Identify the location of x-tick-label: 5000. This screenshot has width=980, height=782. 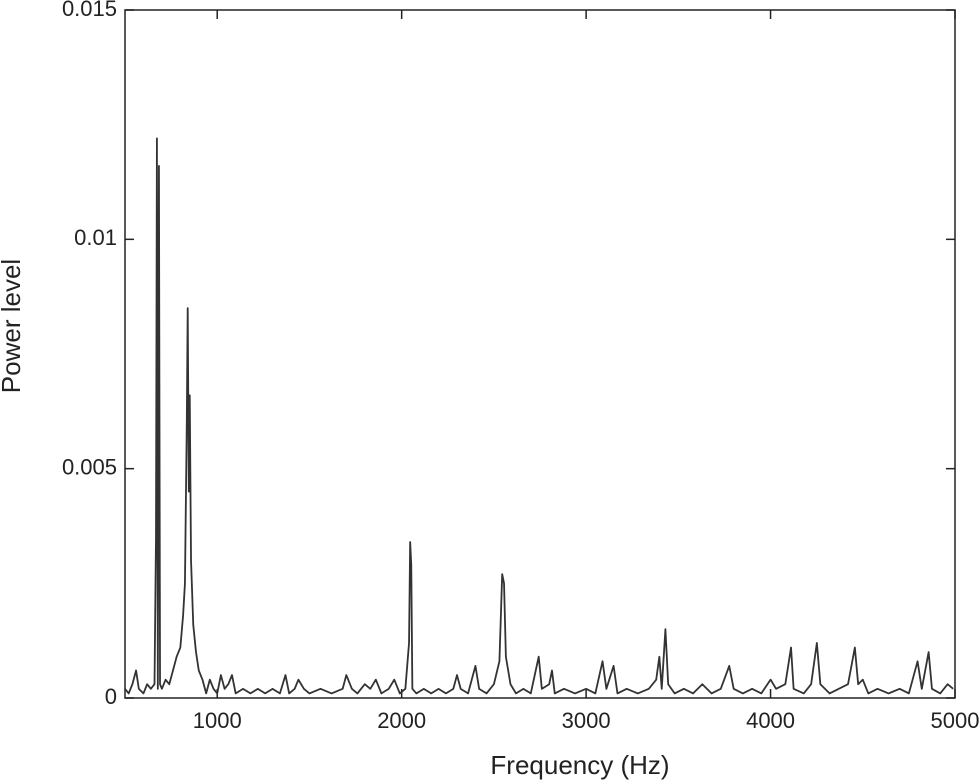
(955, 720).